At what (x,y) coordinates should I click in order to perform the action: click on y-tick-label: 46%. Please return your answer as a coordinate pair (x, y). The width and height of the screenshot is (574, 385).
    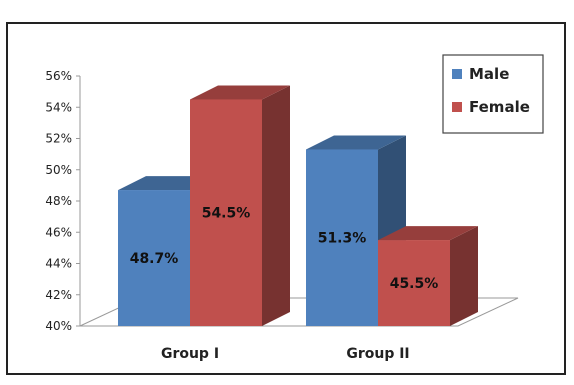
    Looking at the image, I should click on (58, 232).